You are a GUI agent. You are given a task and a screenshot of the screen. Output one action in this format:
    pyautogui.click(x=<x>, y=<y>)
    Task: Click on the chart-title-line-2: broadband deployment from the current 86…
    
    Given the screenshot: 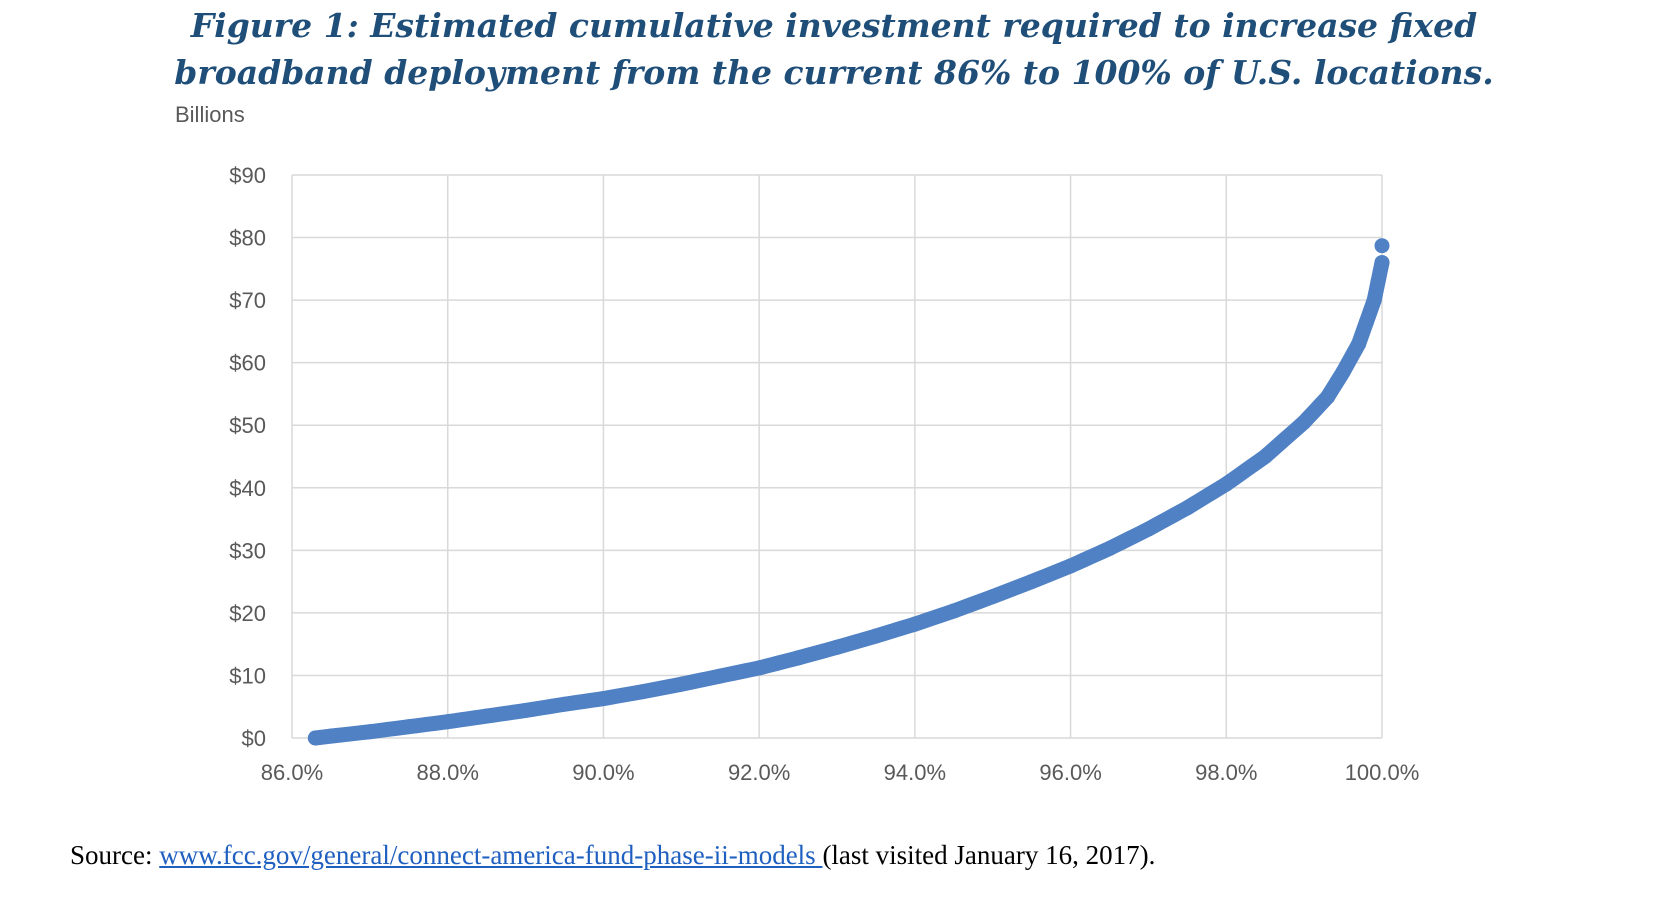 What is the action you would take?
    pyautogui.click(x=834, y=72)
    